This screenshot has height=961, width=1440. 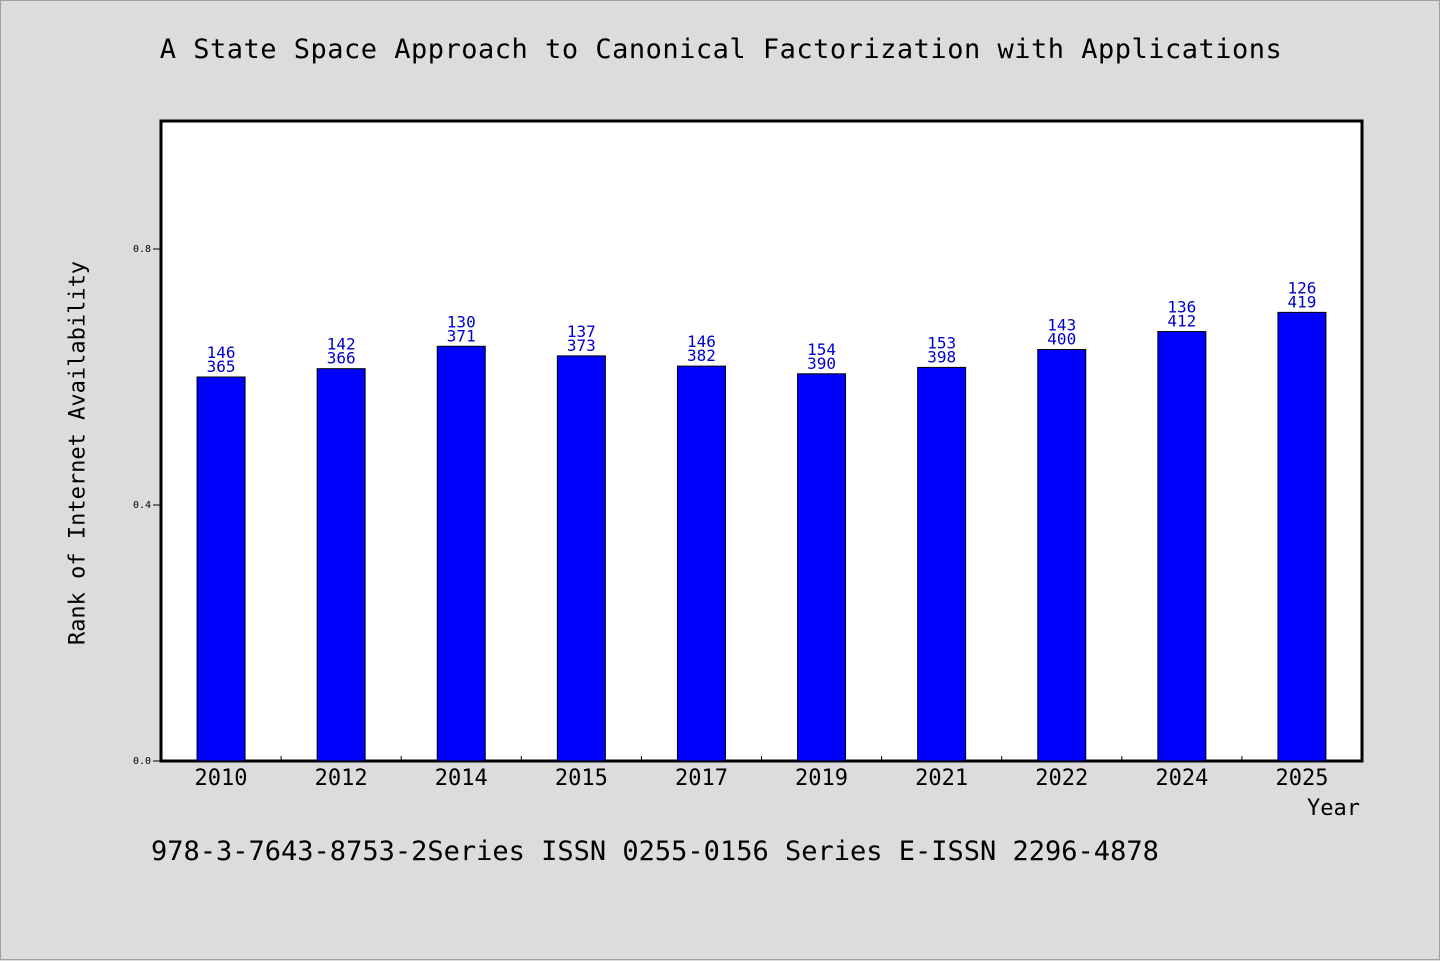 I want to click on bar-label-bottom: 366, so click(x=341, y=358).